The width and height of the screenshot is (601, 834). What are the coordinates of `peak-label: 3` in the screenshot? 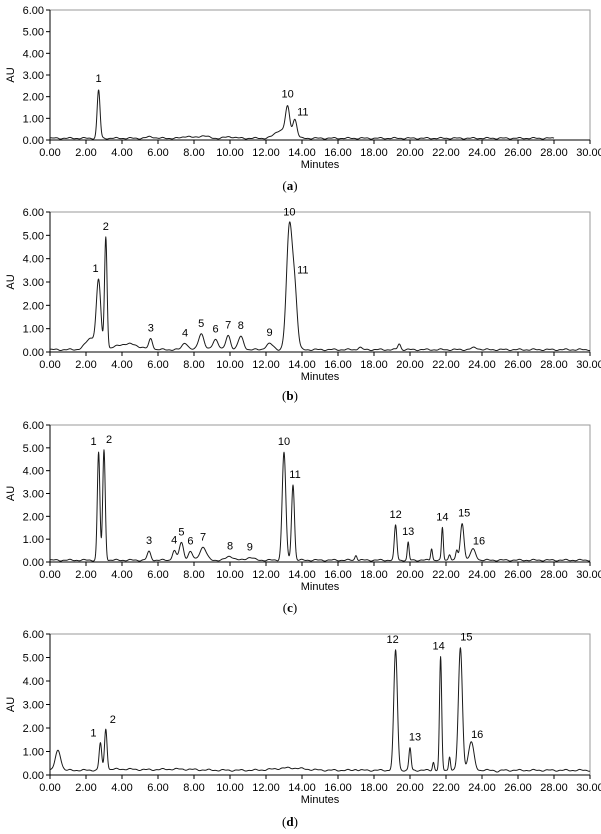 It's located at (149, 541).